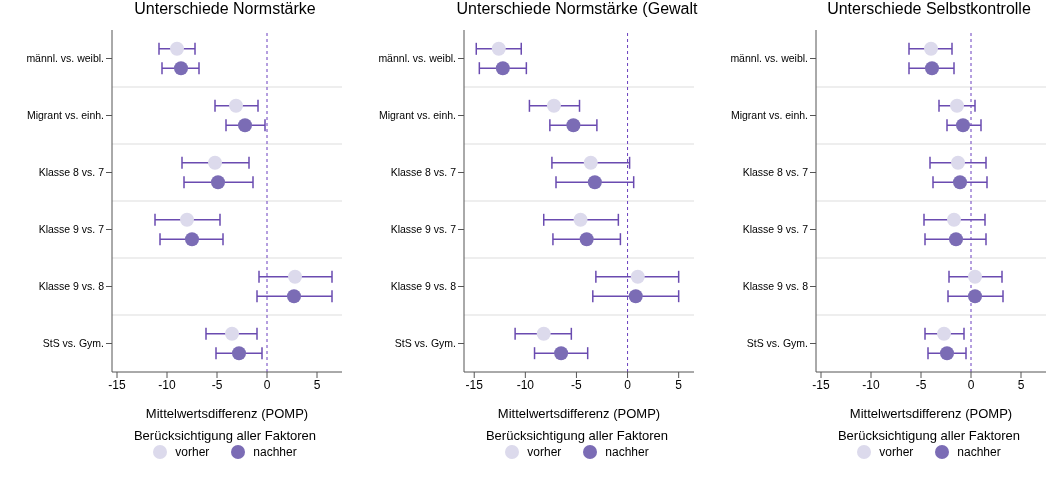  Describe the element at coordinates (929, 9) in the screenshot. I see `chart-title: Unterschiede Selbstkontrolle` at that location.